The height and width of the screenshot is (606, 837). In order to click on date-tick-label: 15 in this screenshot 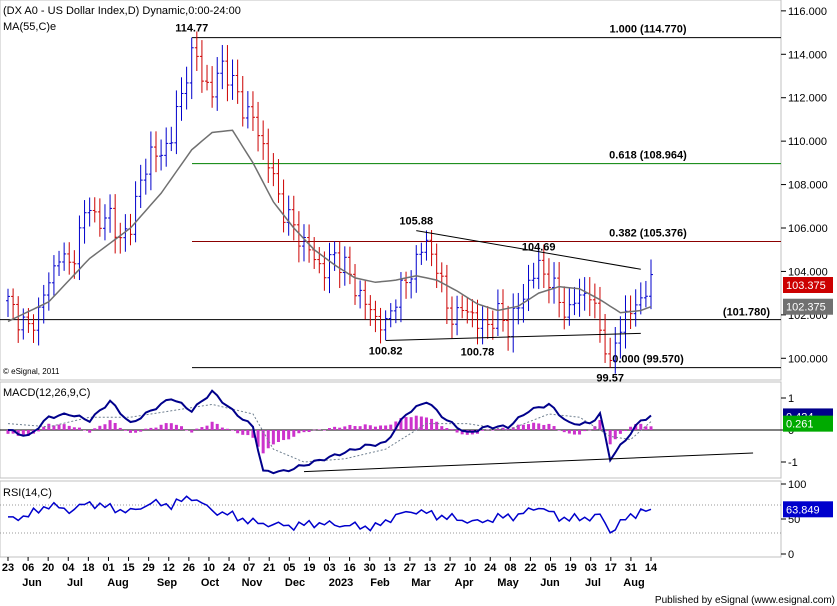, I will do `click(128, 568)`.